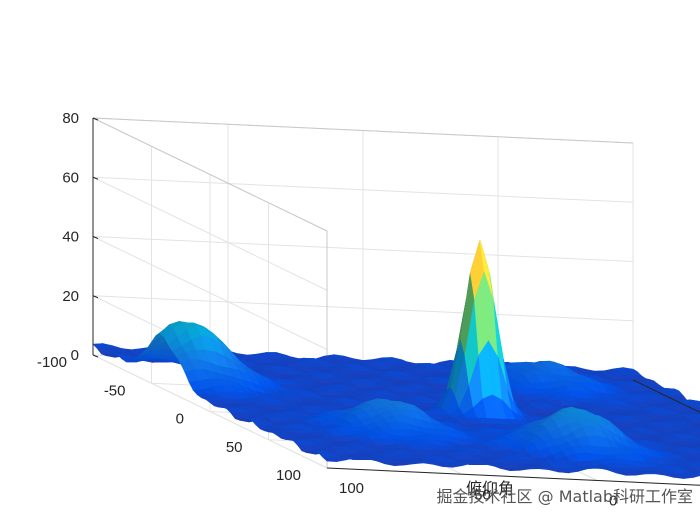 The width and height of the screenshot is (700, 525). I want to click on x-axis-line, so click(666, 396).